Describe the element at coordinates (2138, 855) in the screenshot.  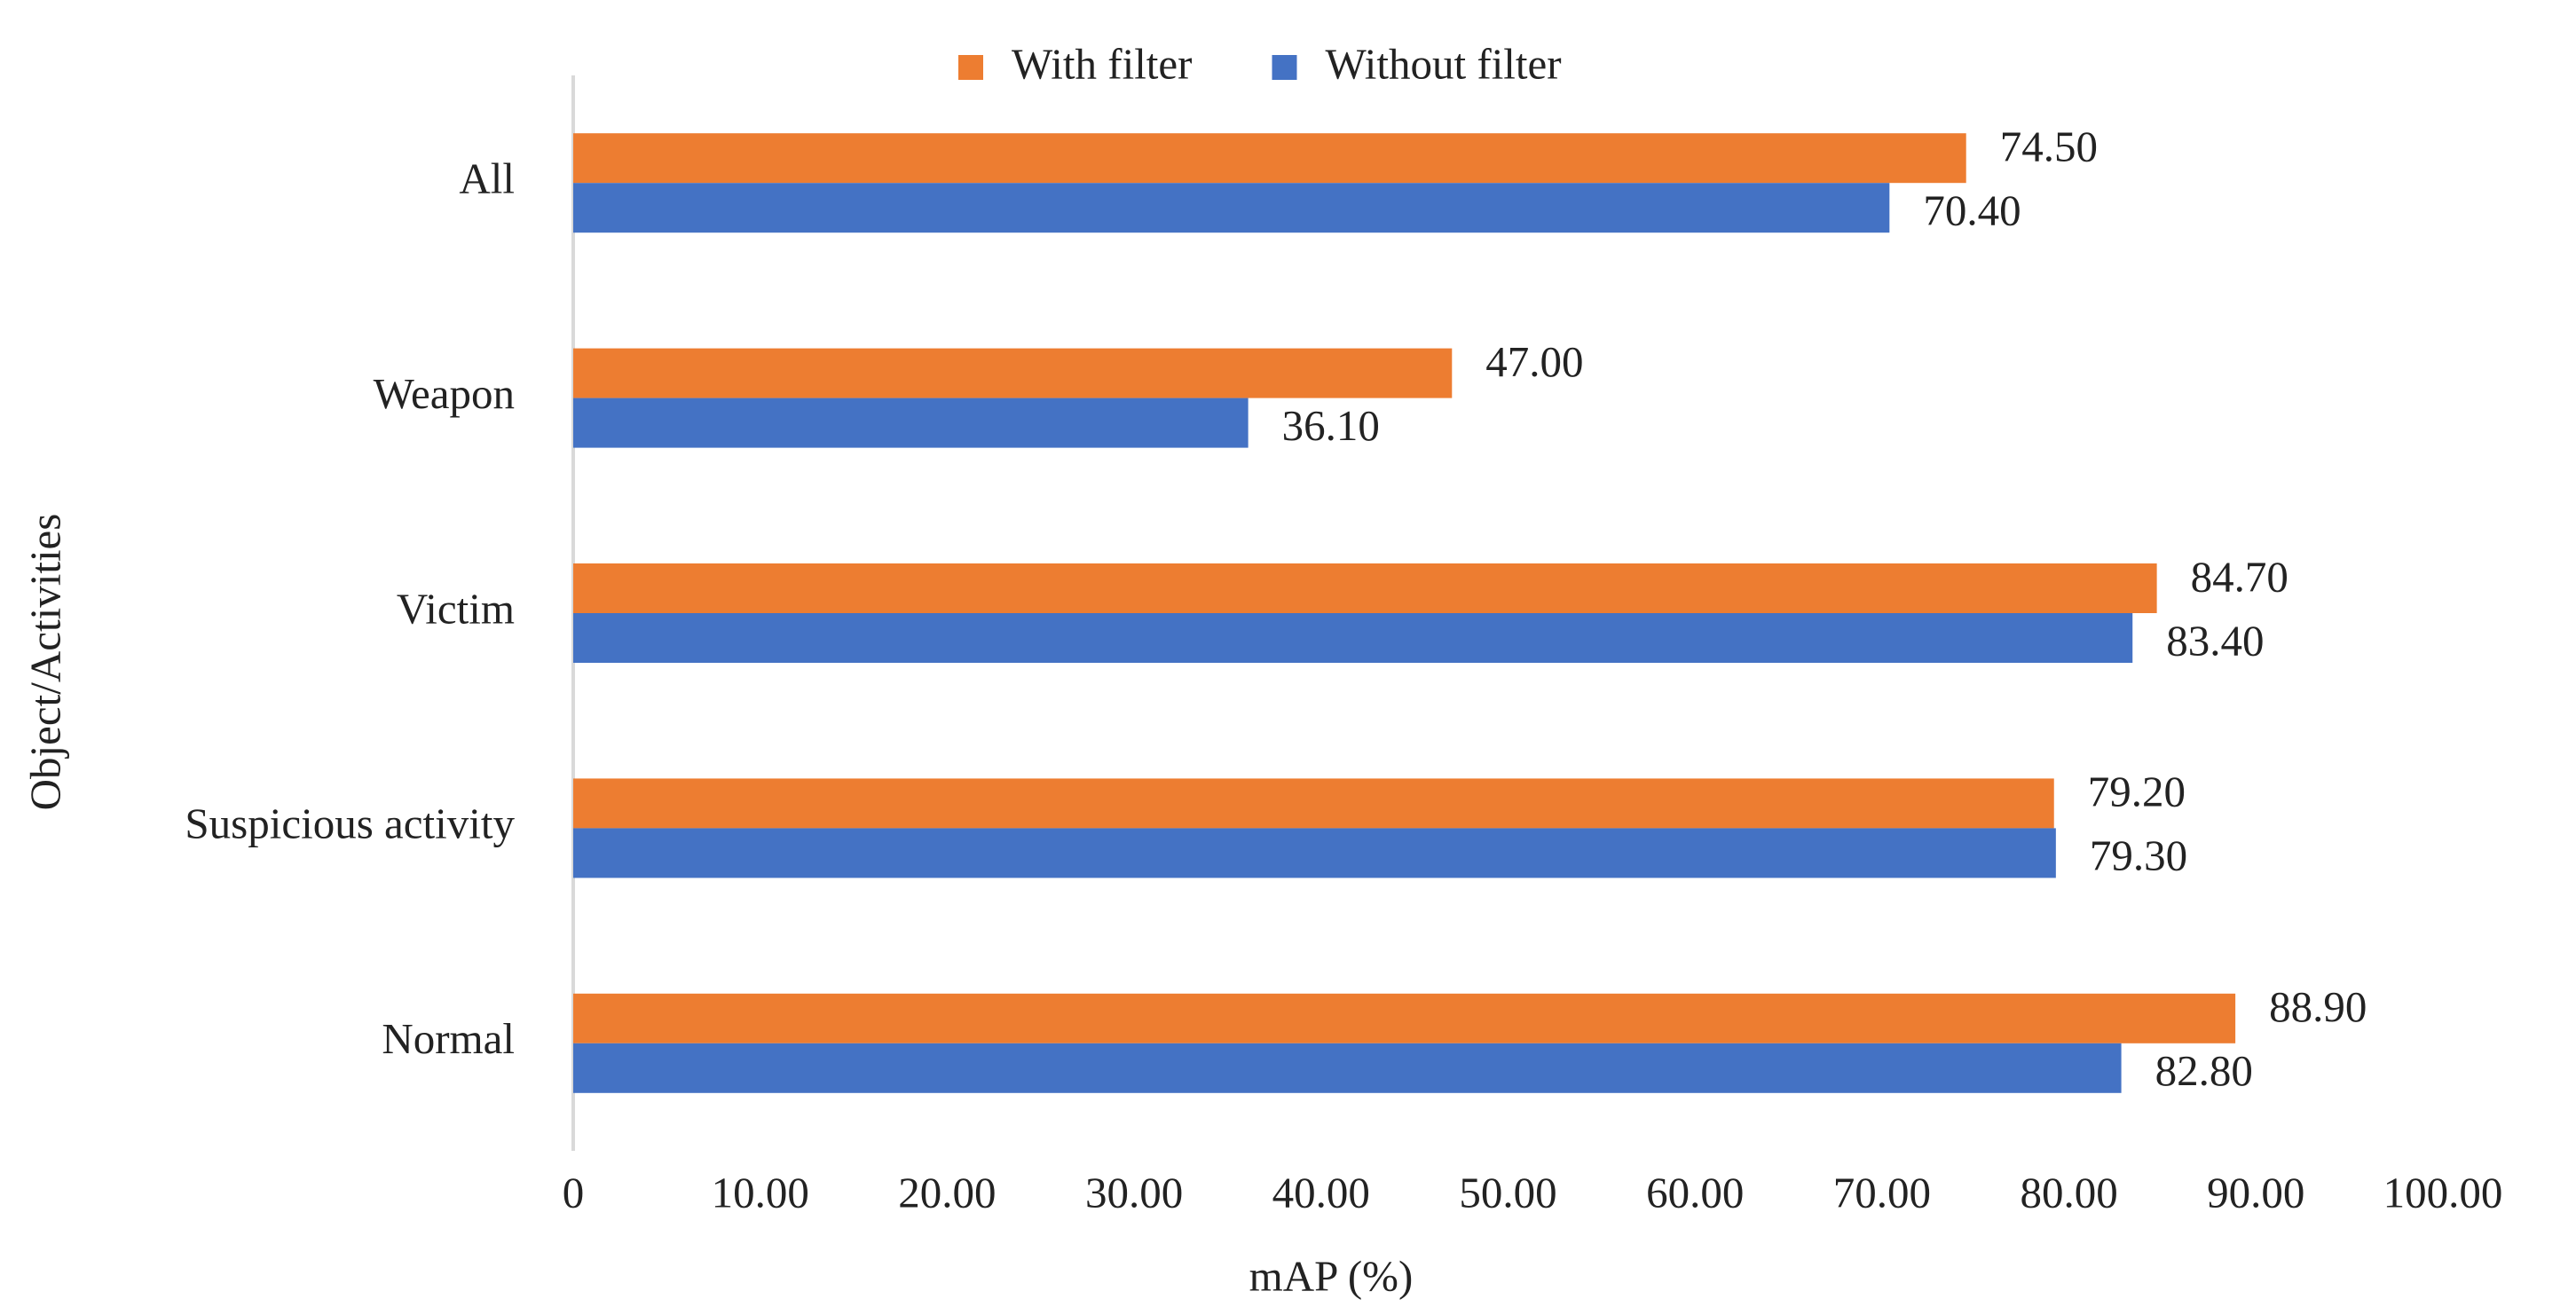
I see `data-label: 79.30` at that location.